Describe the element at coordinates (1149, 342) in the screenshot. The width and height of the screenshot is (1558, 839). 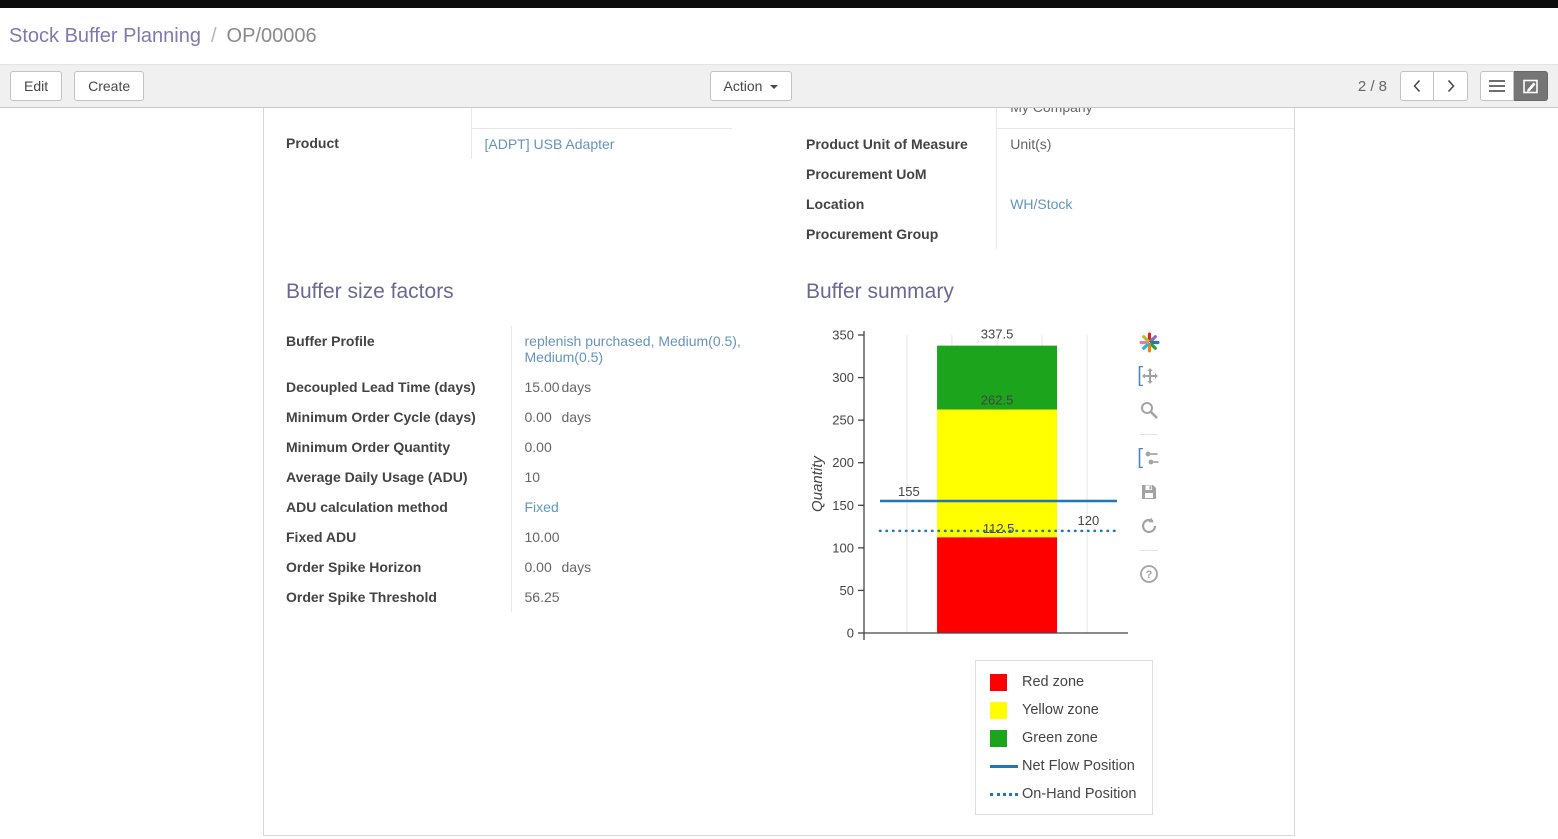
I see `plotly-logo-icon` at that location.